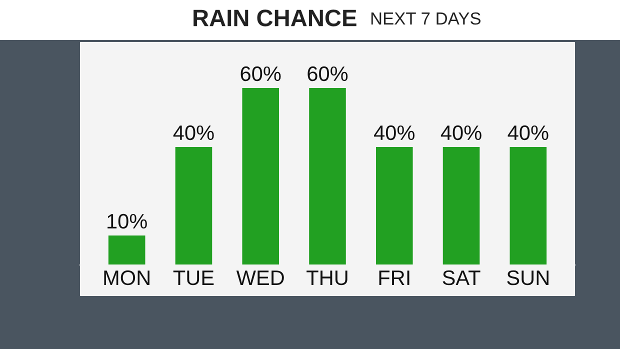 The width and height of the screenshot is (620, 349). Describe the element at coordinates (193, 278) in the screenshot. I see `x-tick-label: TUE` at that location.